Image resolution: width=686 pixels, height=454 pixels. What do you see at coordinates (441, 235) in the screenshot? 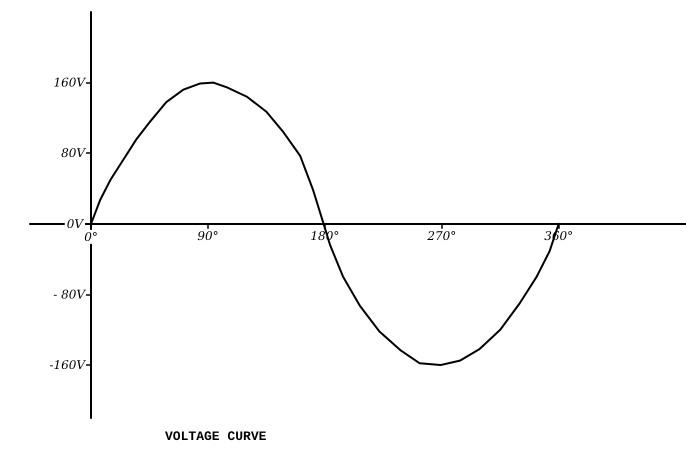
I see `x-tick-label: 270°` at bounding box center [441, 235].